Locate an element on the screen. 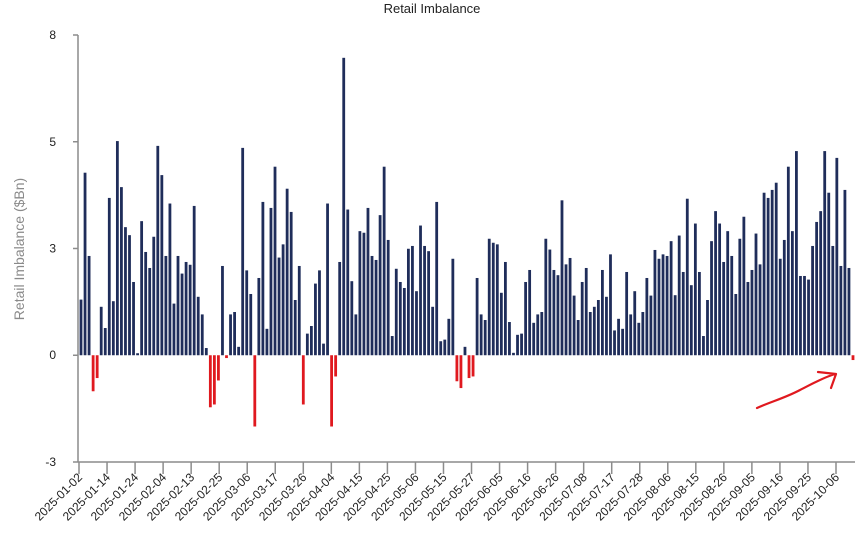 This screenshot has width=865, height=559. y-tick-label: 8 is located at coordinates (52, 35).